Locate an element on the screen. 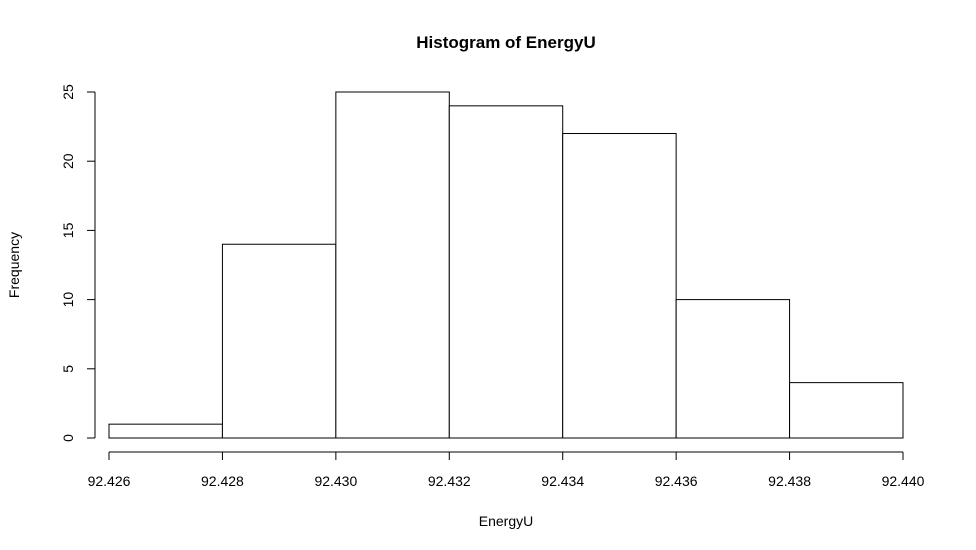 The width and height of the screenshot is (976, 550). x-tick-label-2: 92.430 is located at coordinates (335, 481).